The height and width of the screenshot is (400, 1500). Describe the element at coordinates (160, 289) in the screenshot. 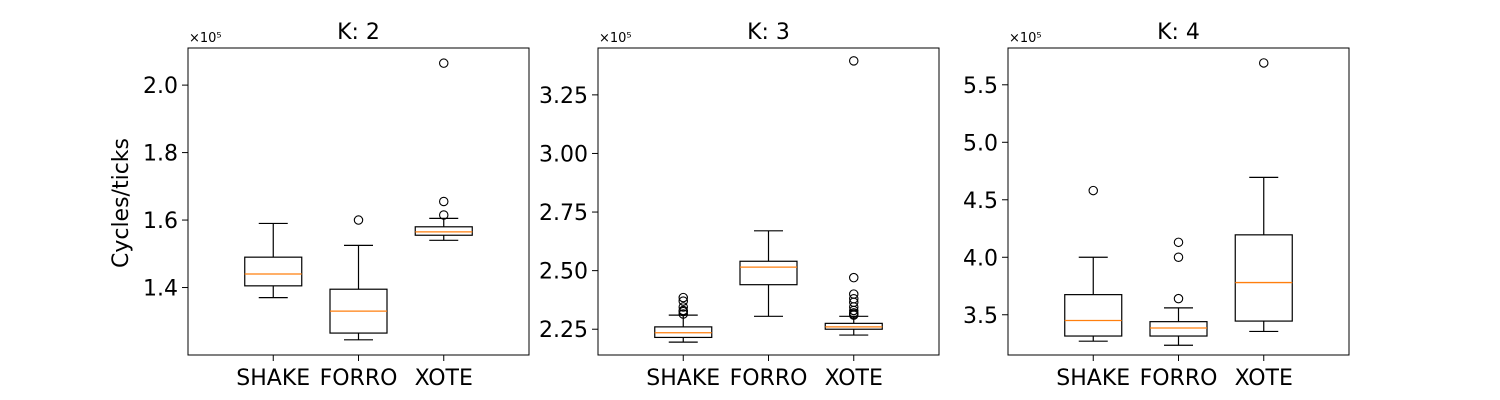

I see `y-tick-label: 1.4` at that location.